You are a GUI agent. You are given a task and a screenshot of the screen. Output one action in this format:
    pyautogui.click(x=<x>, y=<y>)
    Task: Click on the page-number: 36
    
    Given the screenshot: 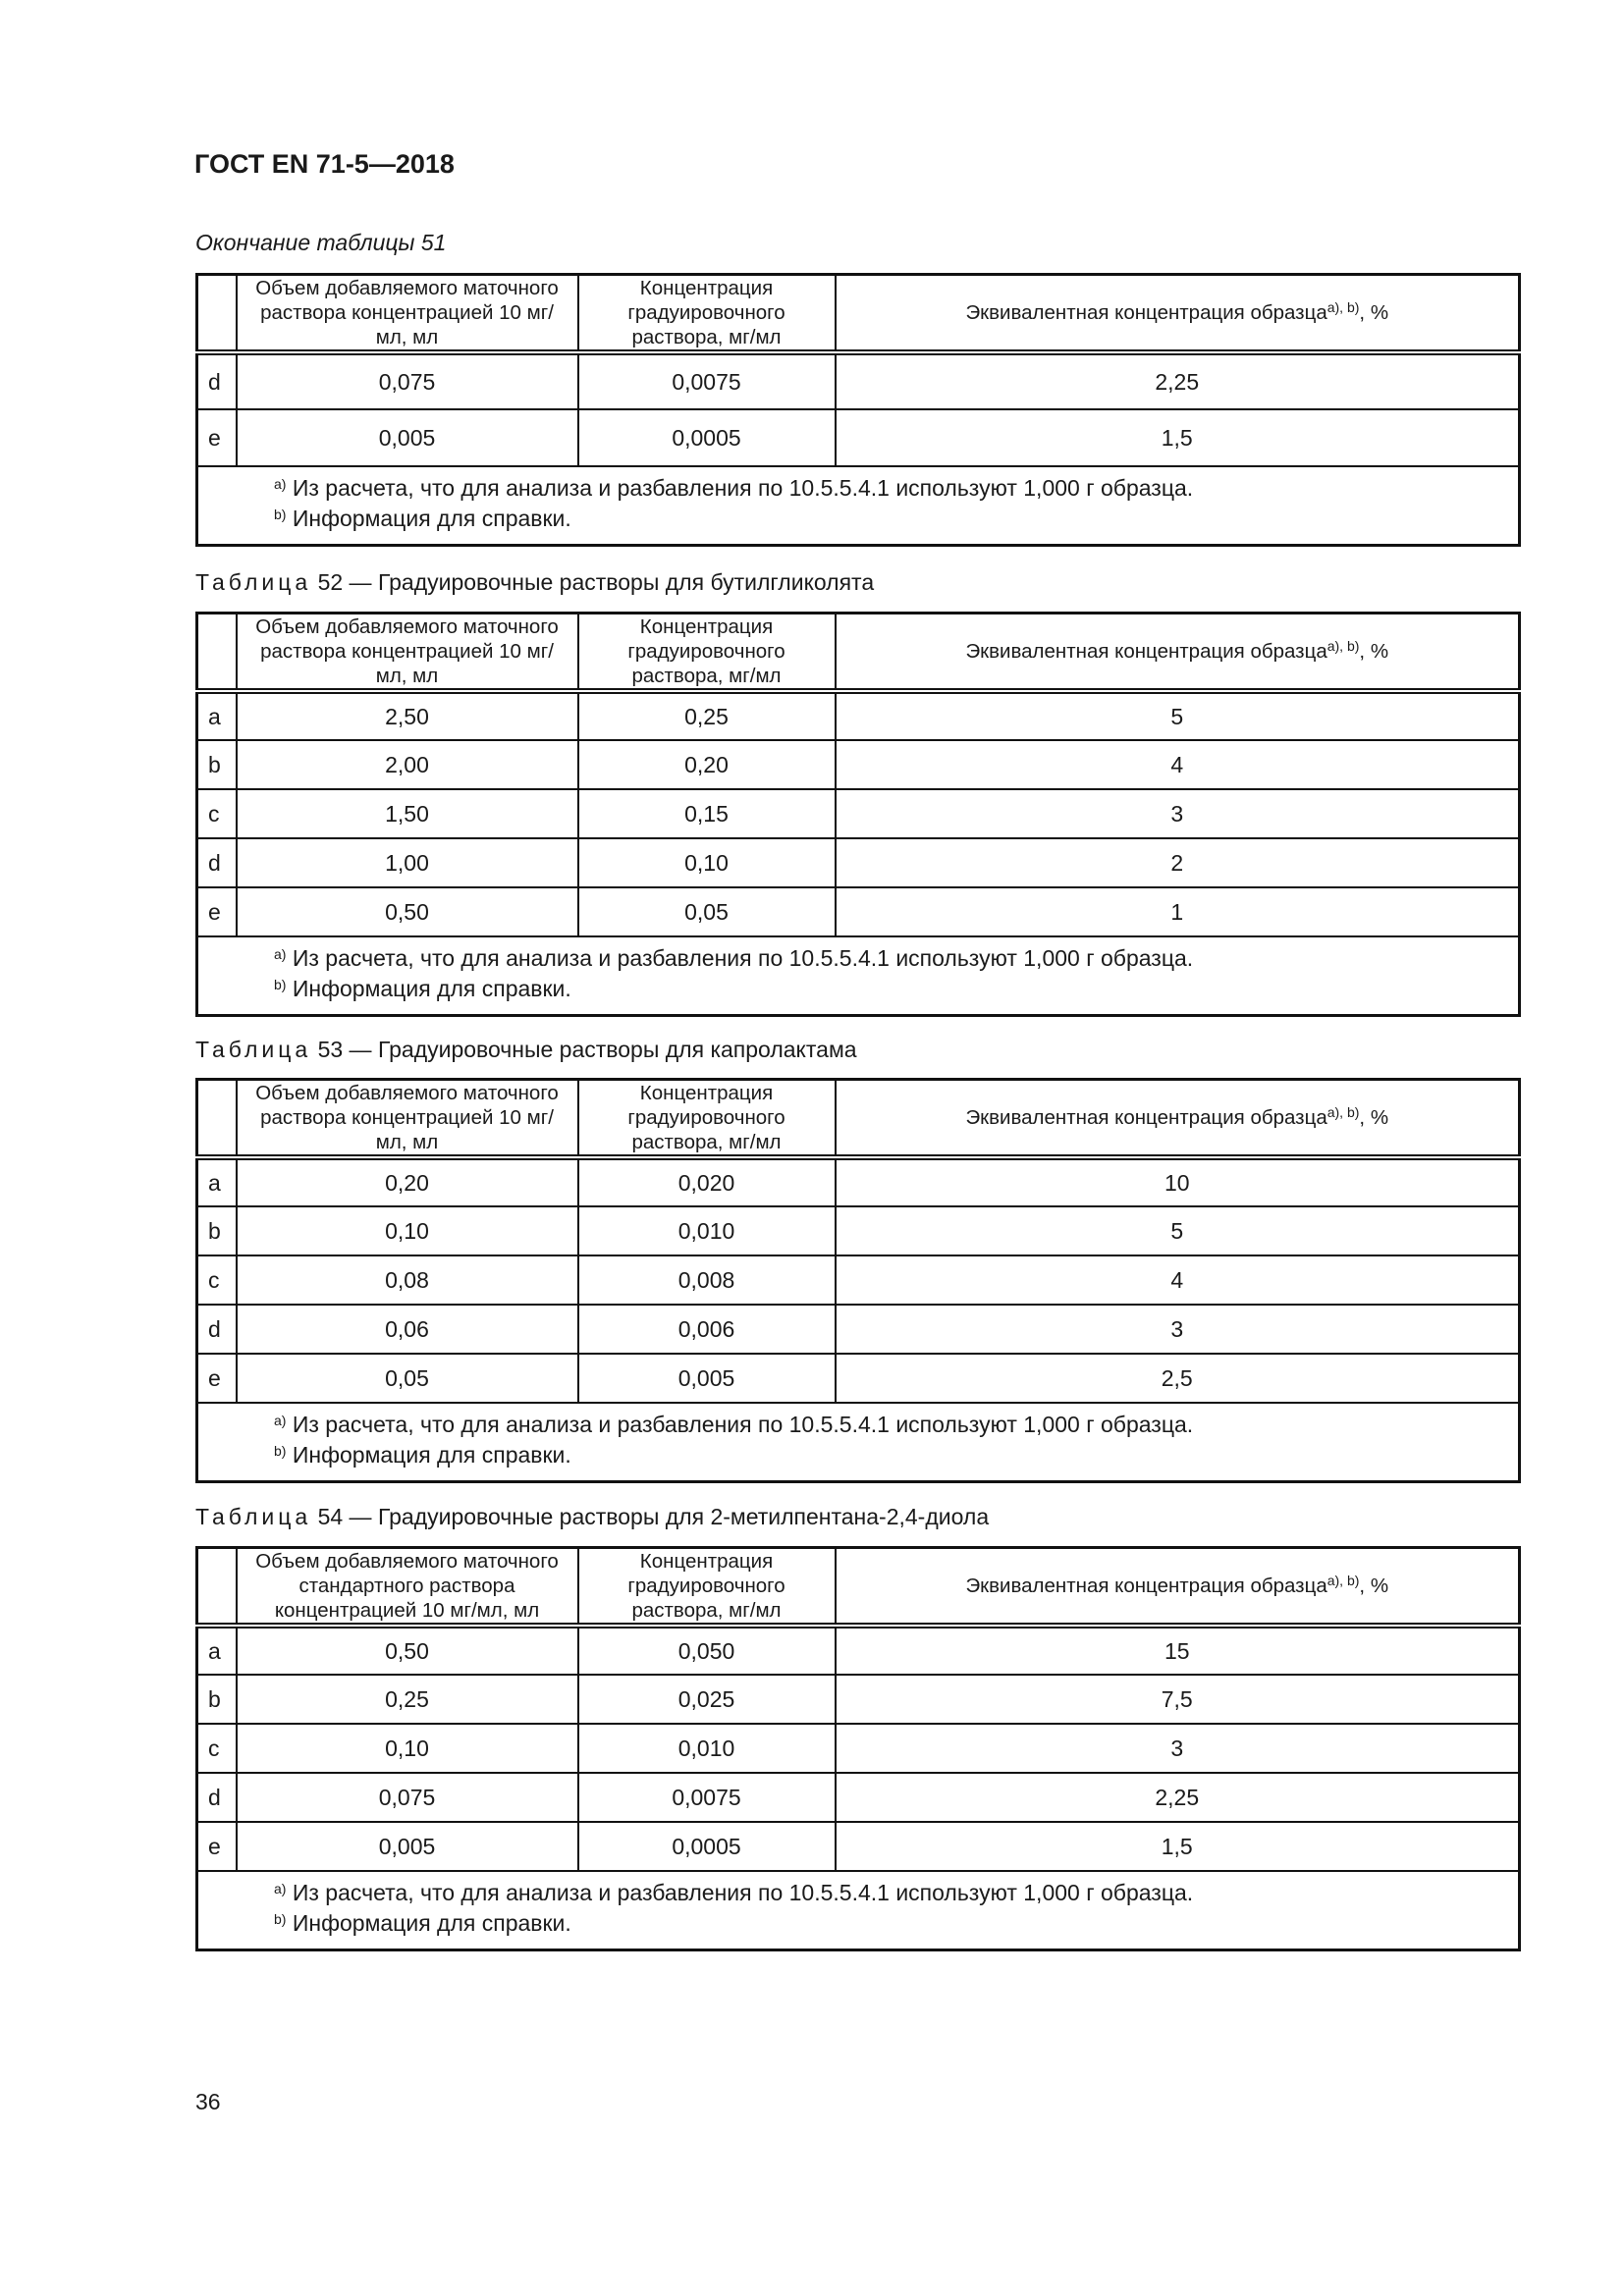 What is the action you would take?
    pyautogui.click(x=208, y=2101)
    